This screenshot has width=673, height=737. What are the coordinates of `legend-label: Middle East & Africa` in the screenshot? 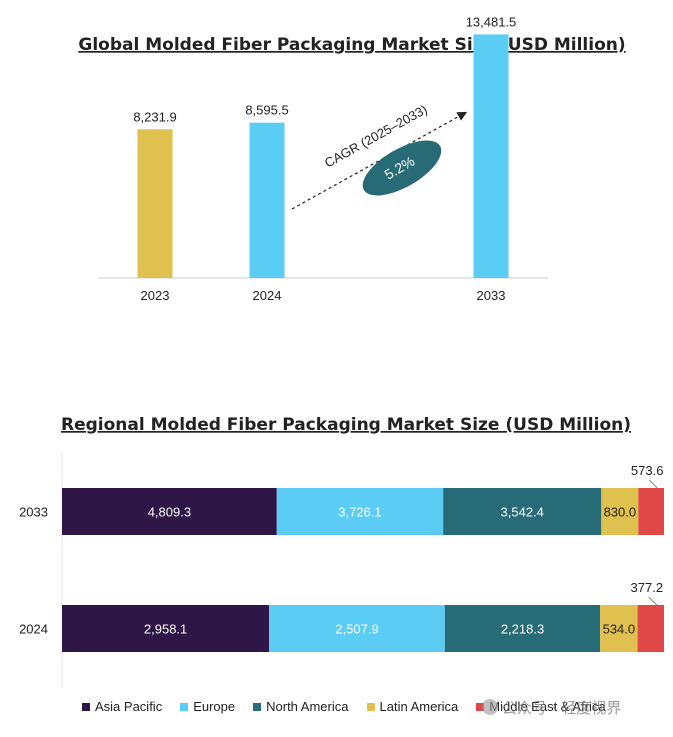 It's located at (547, 706).